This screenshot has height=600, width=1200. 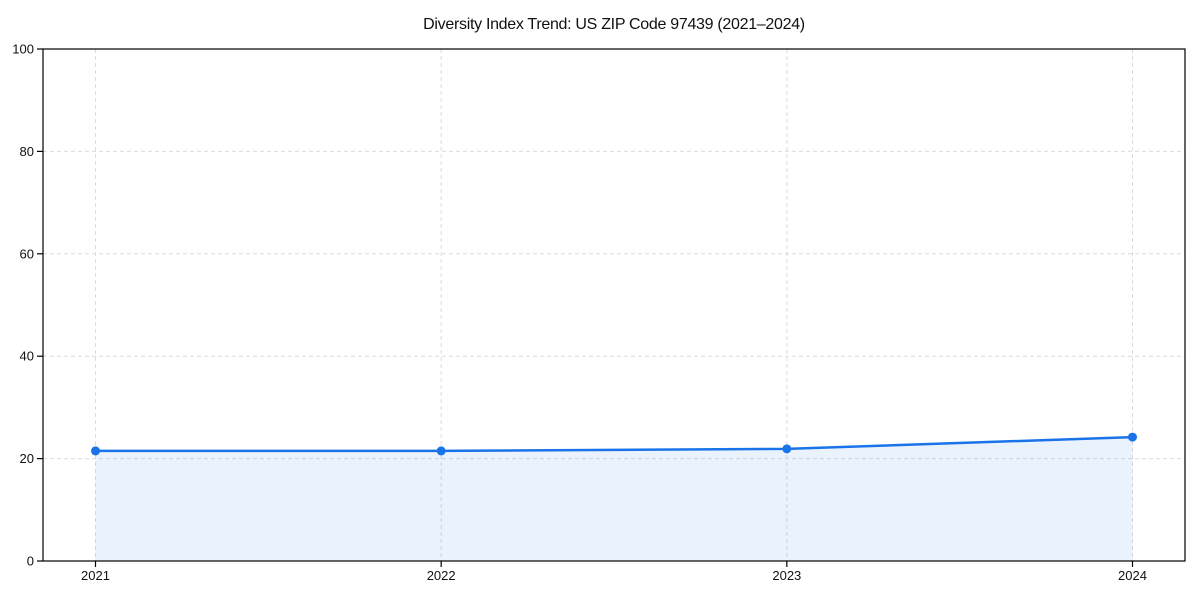 What do you see at coordinates (27, 356) in the screenshot?
I see `y-tick-label: 40` at bounding box center [27, 356].